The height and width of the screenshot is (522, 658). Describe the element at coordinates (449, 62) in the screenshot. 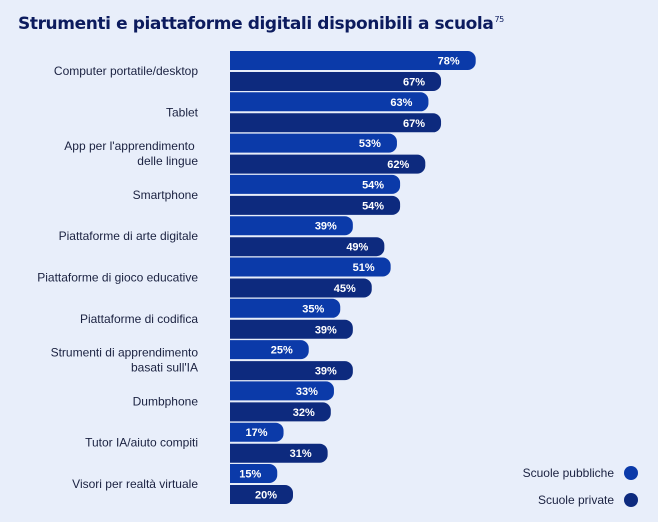

I see `data-label: 78%` at that location.